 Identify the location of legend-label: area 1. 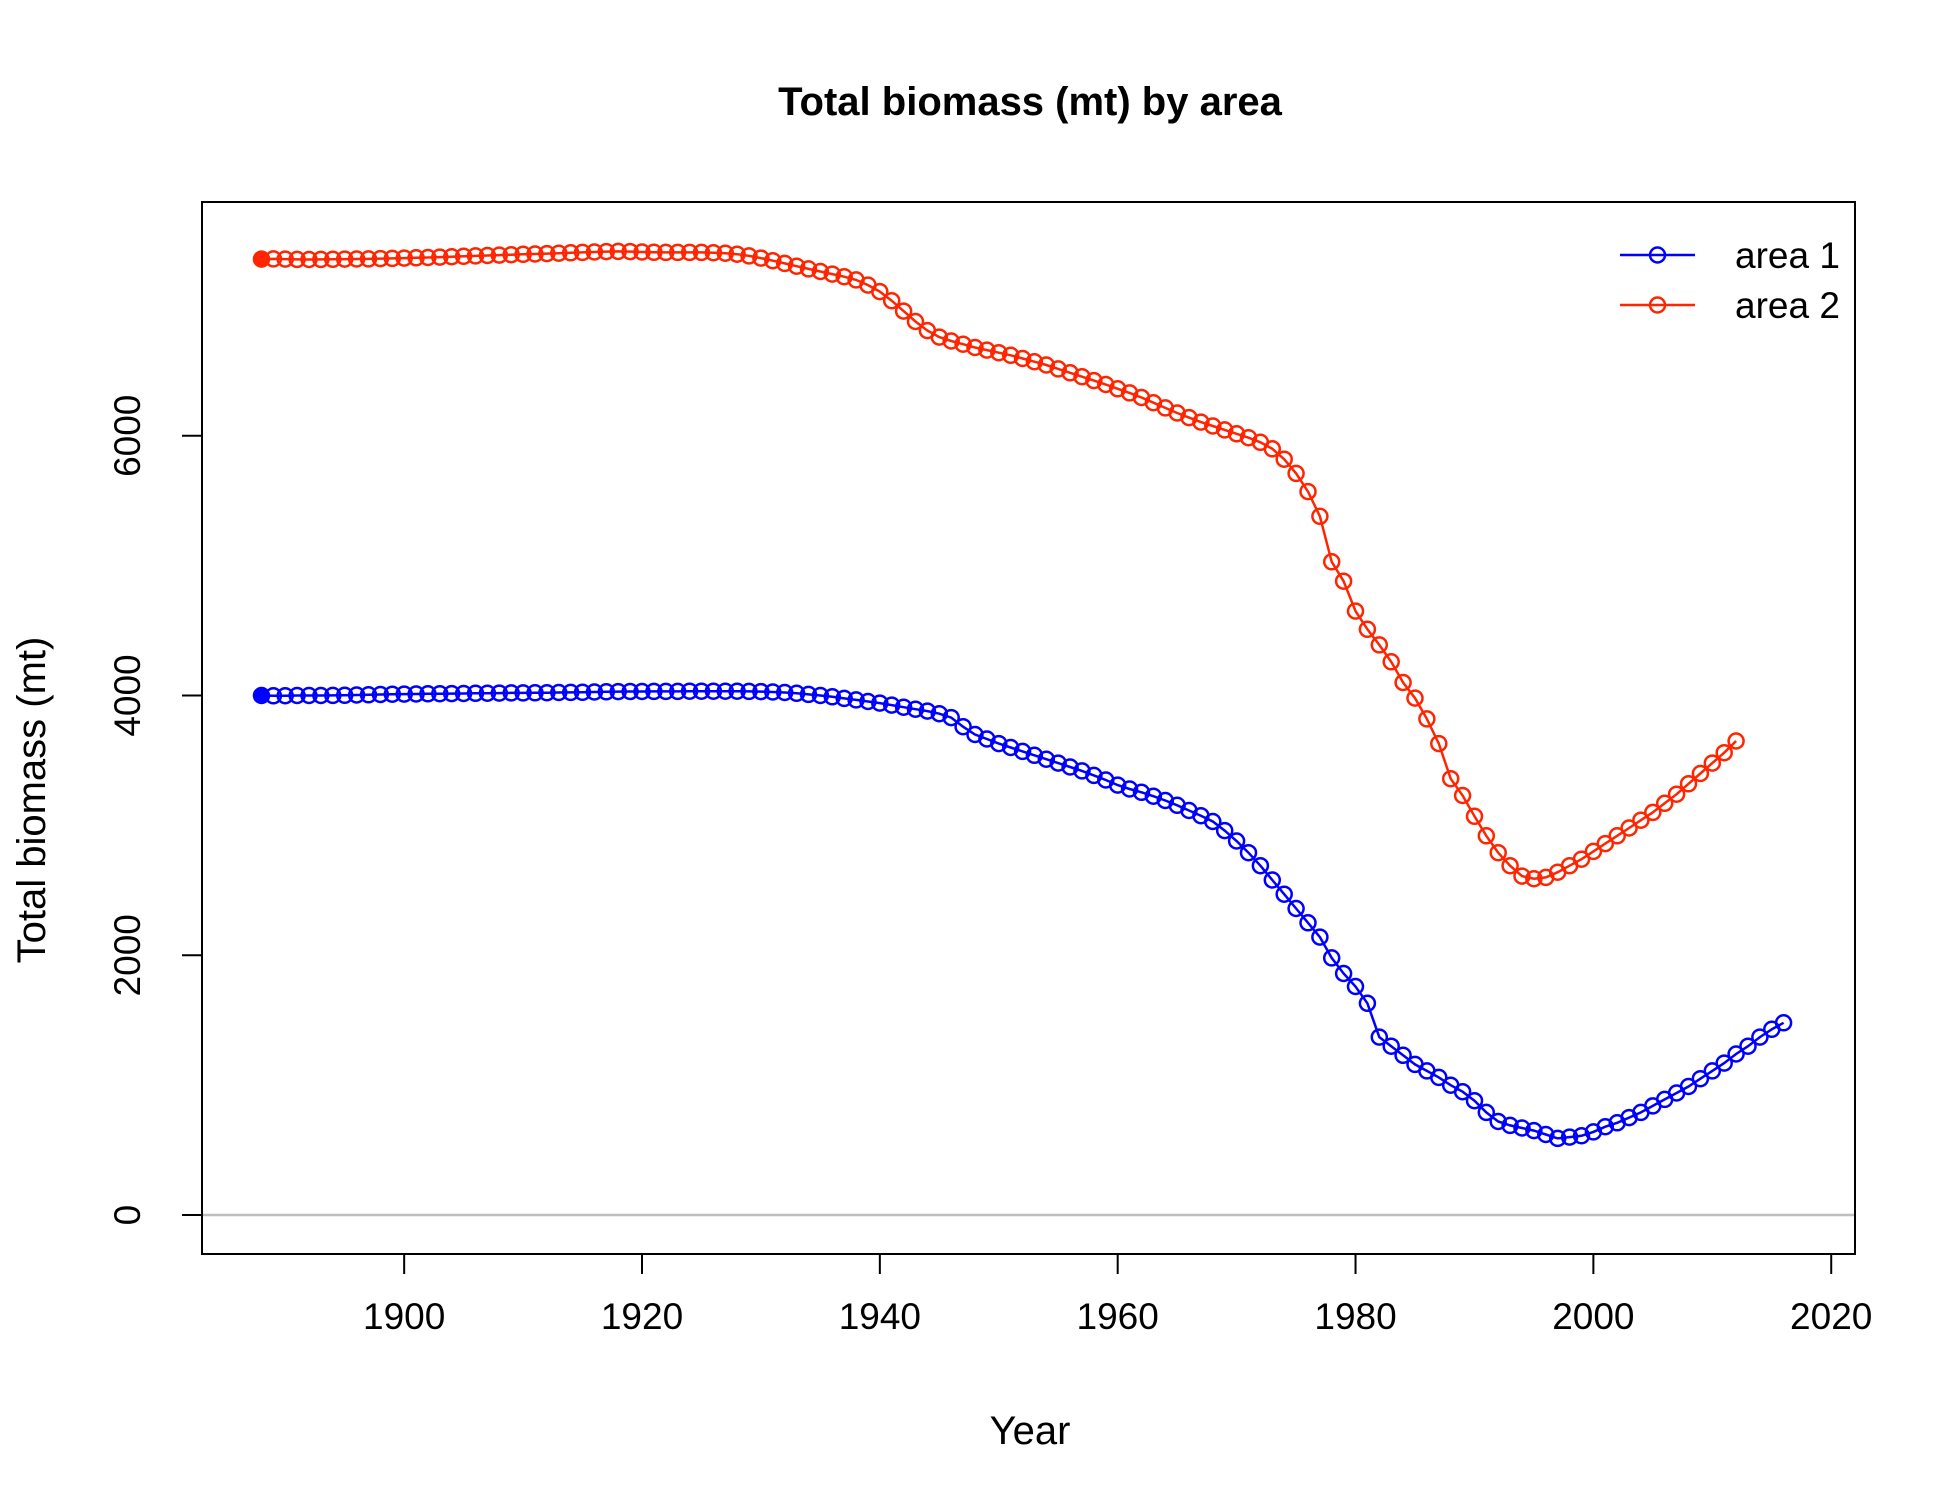
(1787, 255).